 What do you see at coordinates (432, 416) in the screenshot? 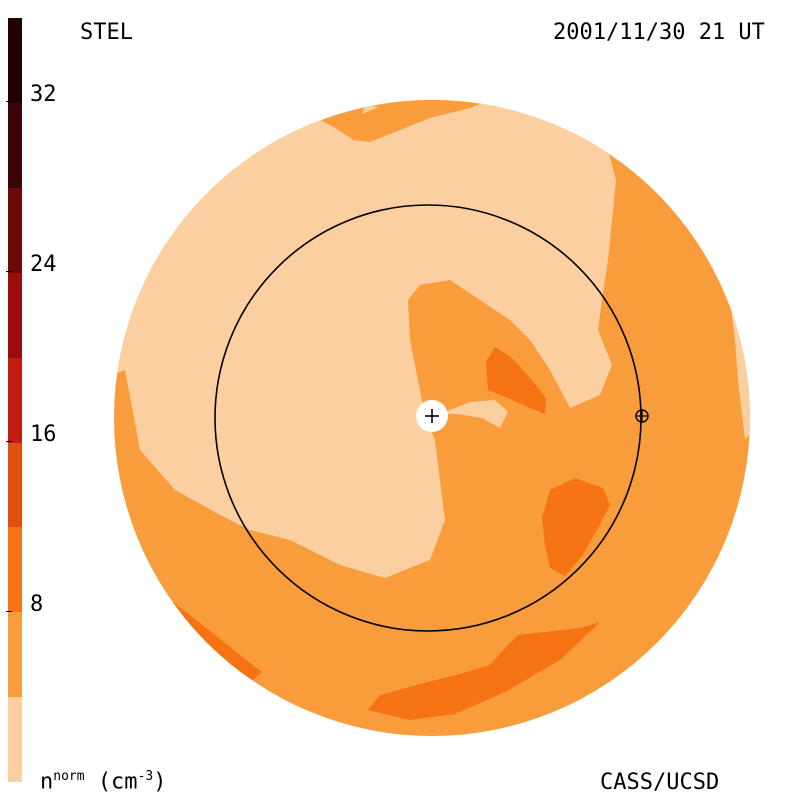
I see `sun-plus-icon` at bounding box center [432, 416].